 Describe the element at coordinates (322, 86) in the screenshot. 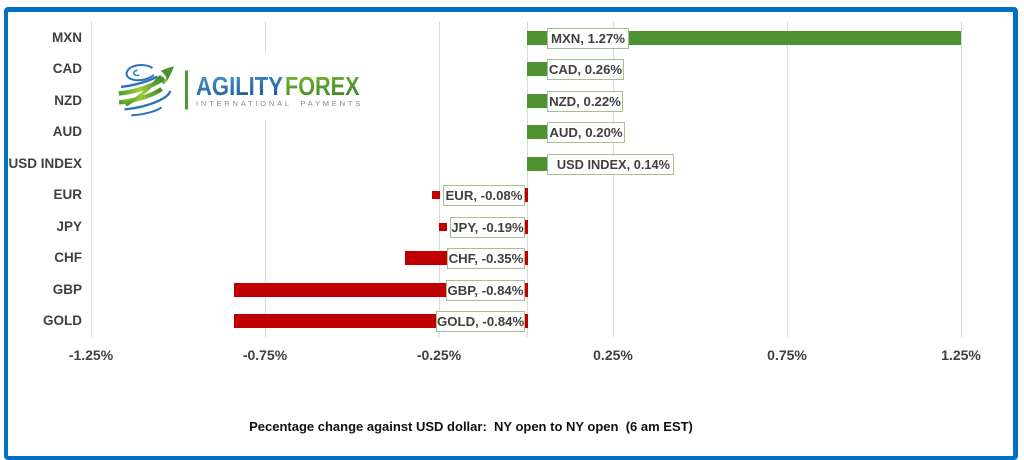

I see `svg-text: FOREX` at that location.